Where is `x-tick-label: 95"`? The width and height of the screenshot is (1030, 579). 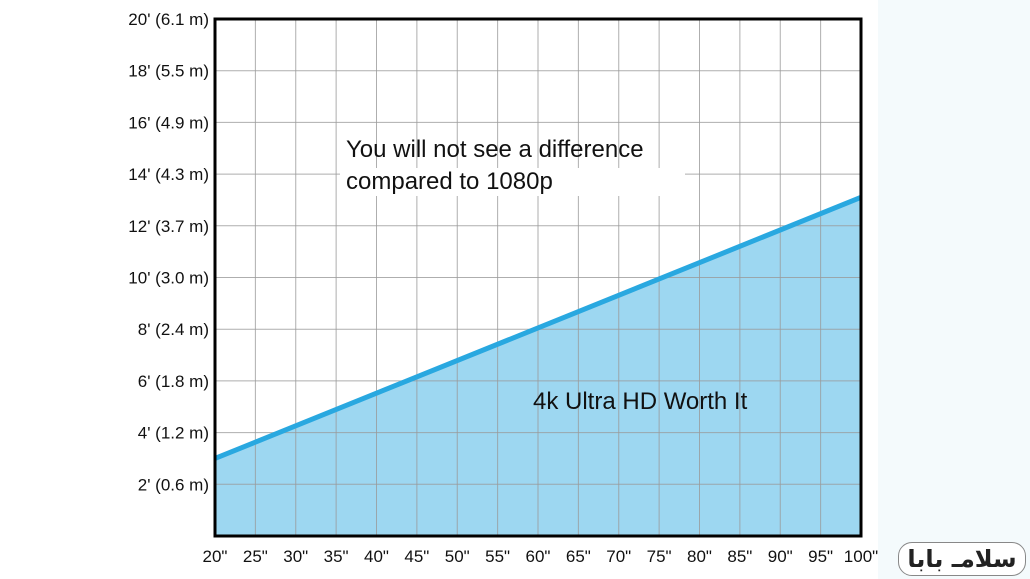
x-tick-label: 95" is located at coordinates (820, 556).